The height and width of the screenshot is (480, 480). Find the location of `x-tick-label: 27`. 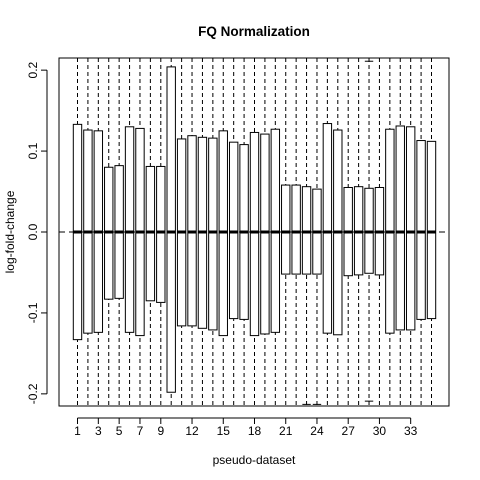

x-tick-label: 27 is located at coordinates (349, 431).